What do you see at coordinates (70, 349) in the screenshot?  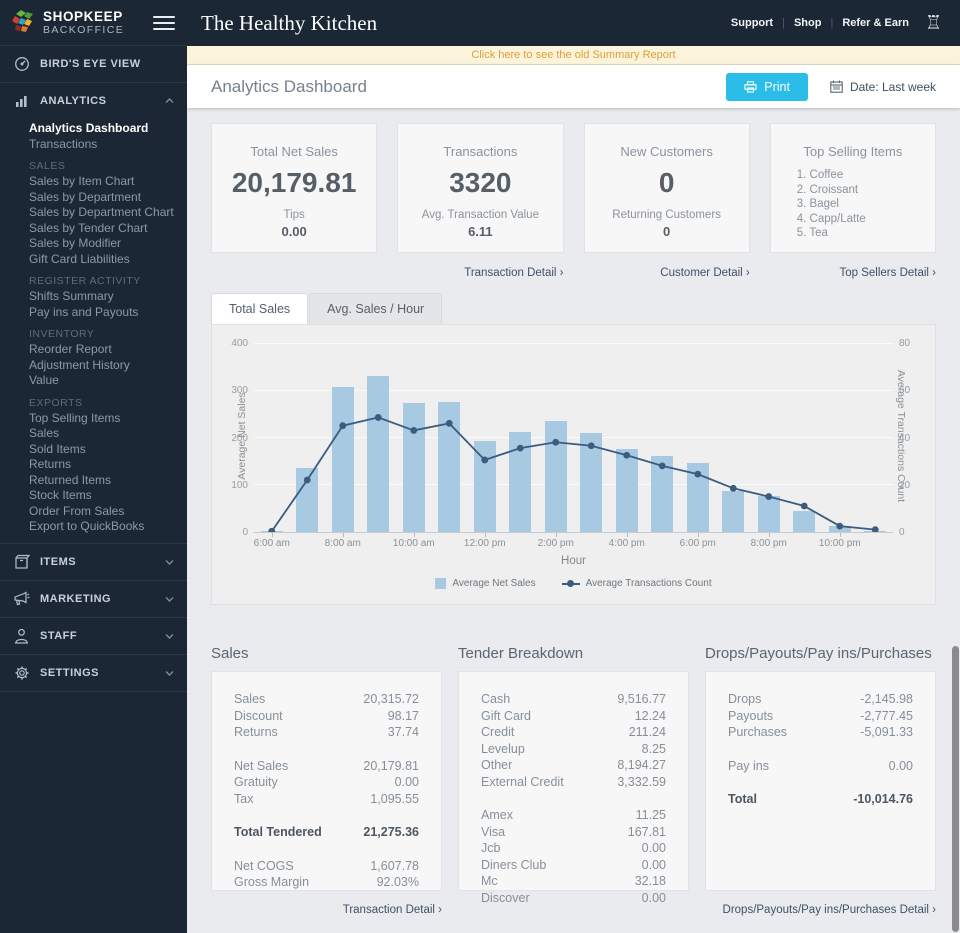 I see `sidebar-item-reorder-report: Reorder Report` at bounding box center [70, 349].